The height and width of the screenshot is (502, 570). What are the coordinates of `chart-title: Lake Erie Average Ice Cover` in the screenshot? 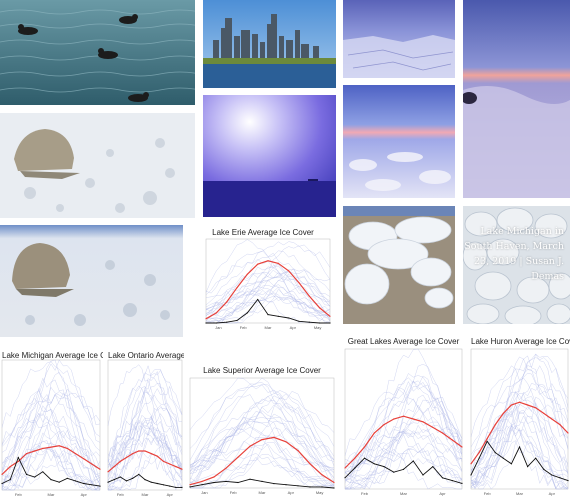 It's located at (263, 232).